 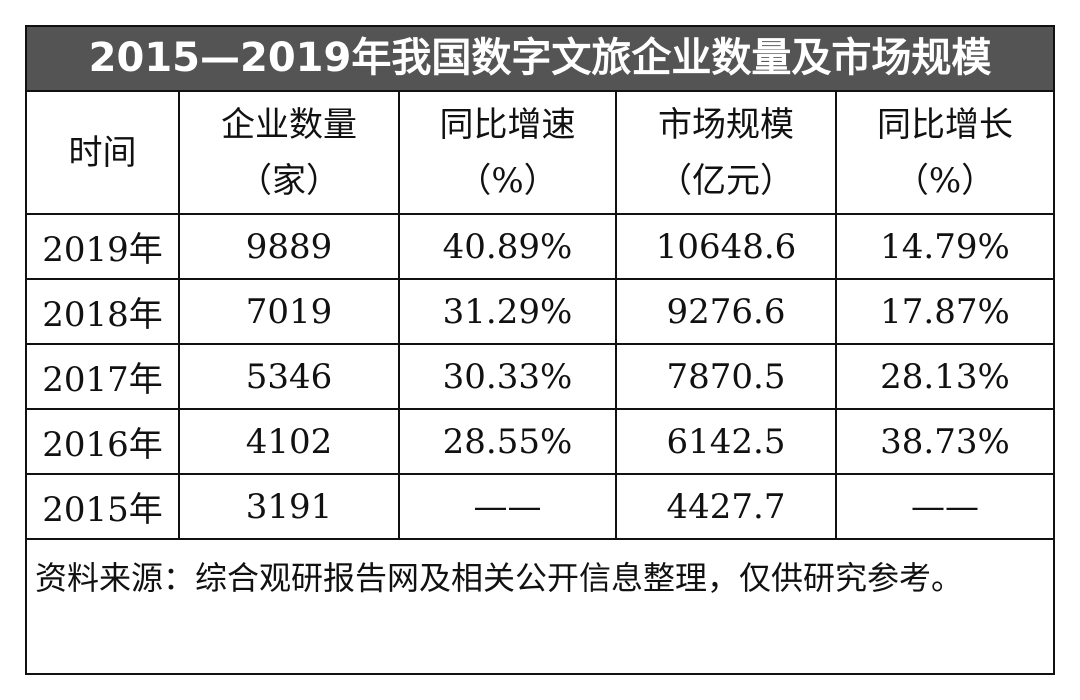 What do you see at coordinates (499, 578) in the screenshot?
I see `source-note: 资料来源：综合观研报告网及相关公开信息整理，仅供研究参考。` at bounding box center [499, 578].